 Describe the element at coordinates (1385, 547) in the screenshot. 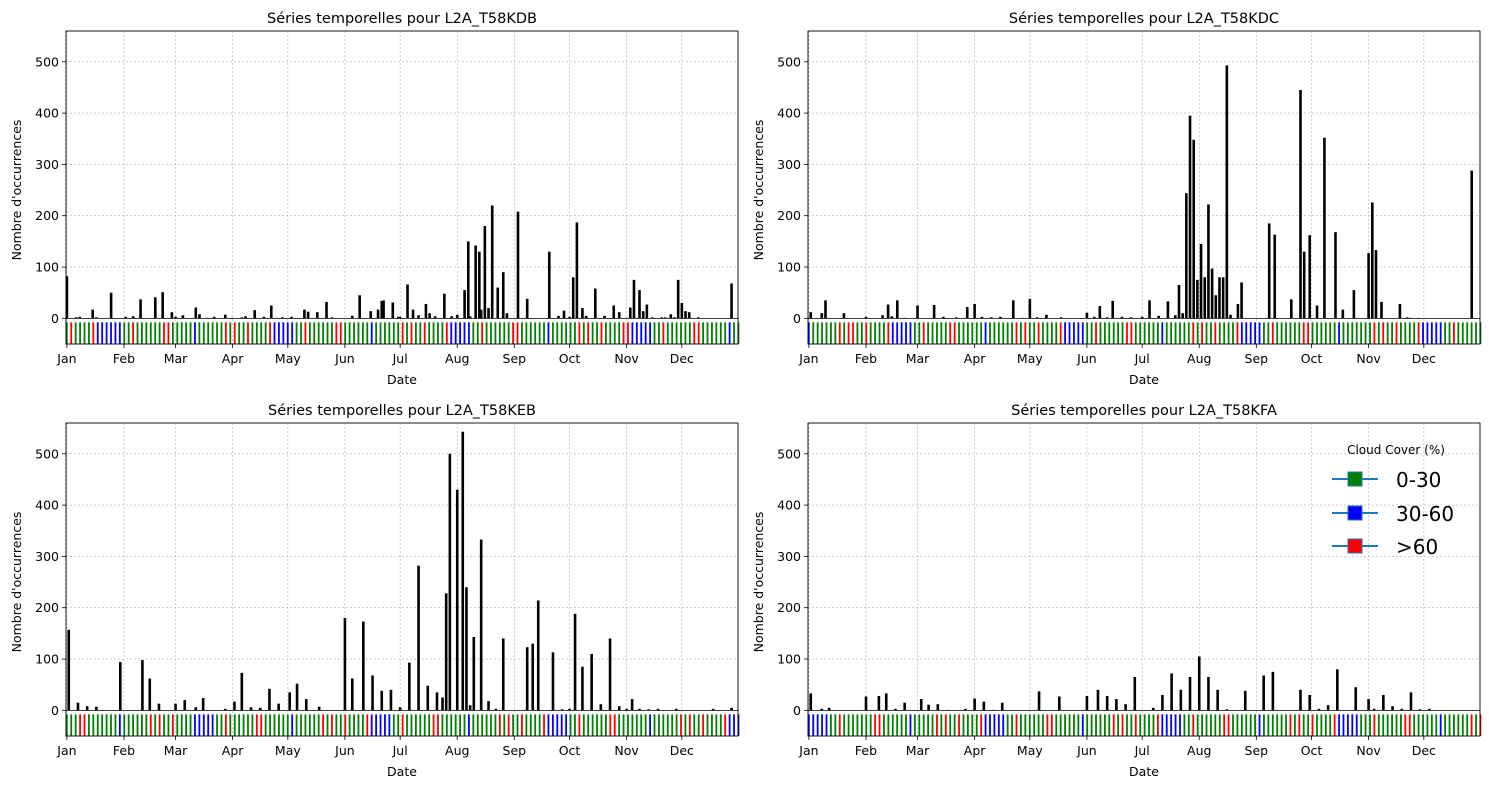

I see `legend-entry-gt60: >60` at that location.